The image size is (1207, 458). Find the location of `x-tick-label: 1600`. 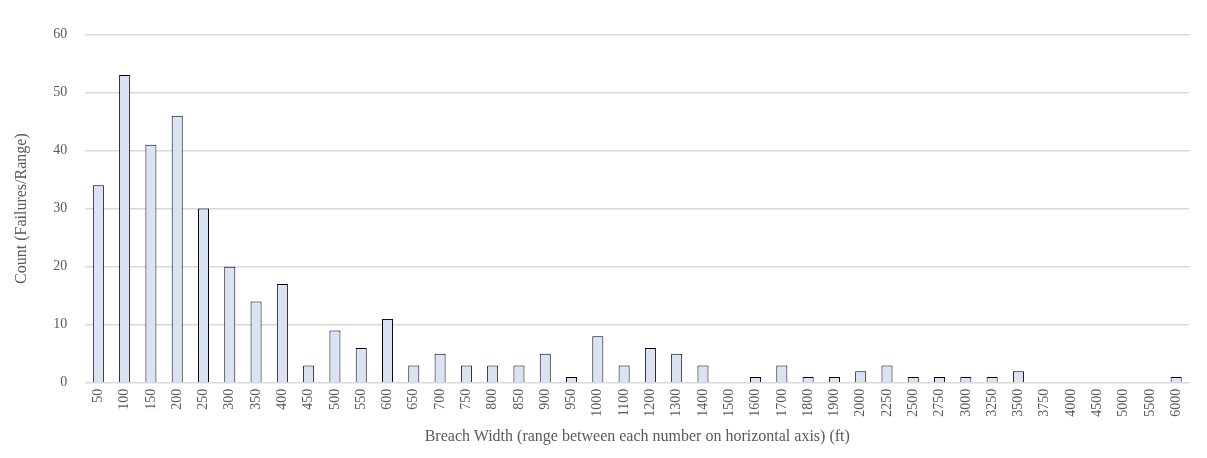

x-tick-label: 1600 is located at coordinates (755, 402).